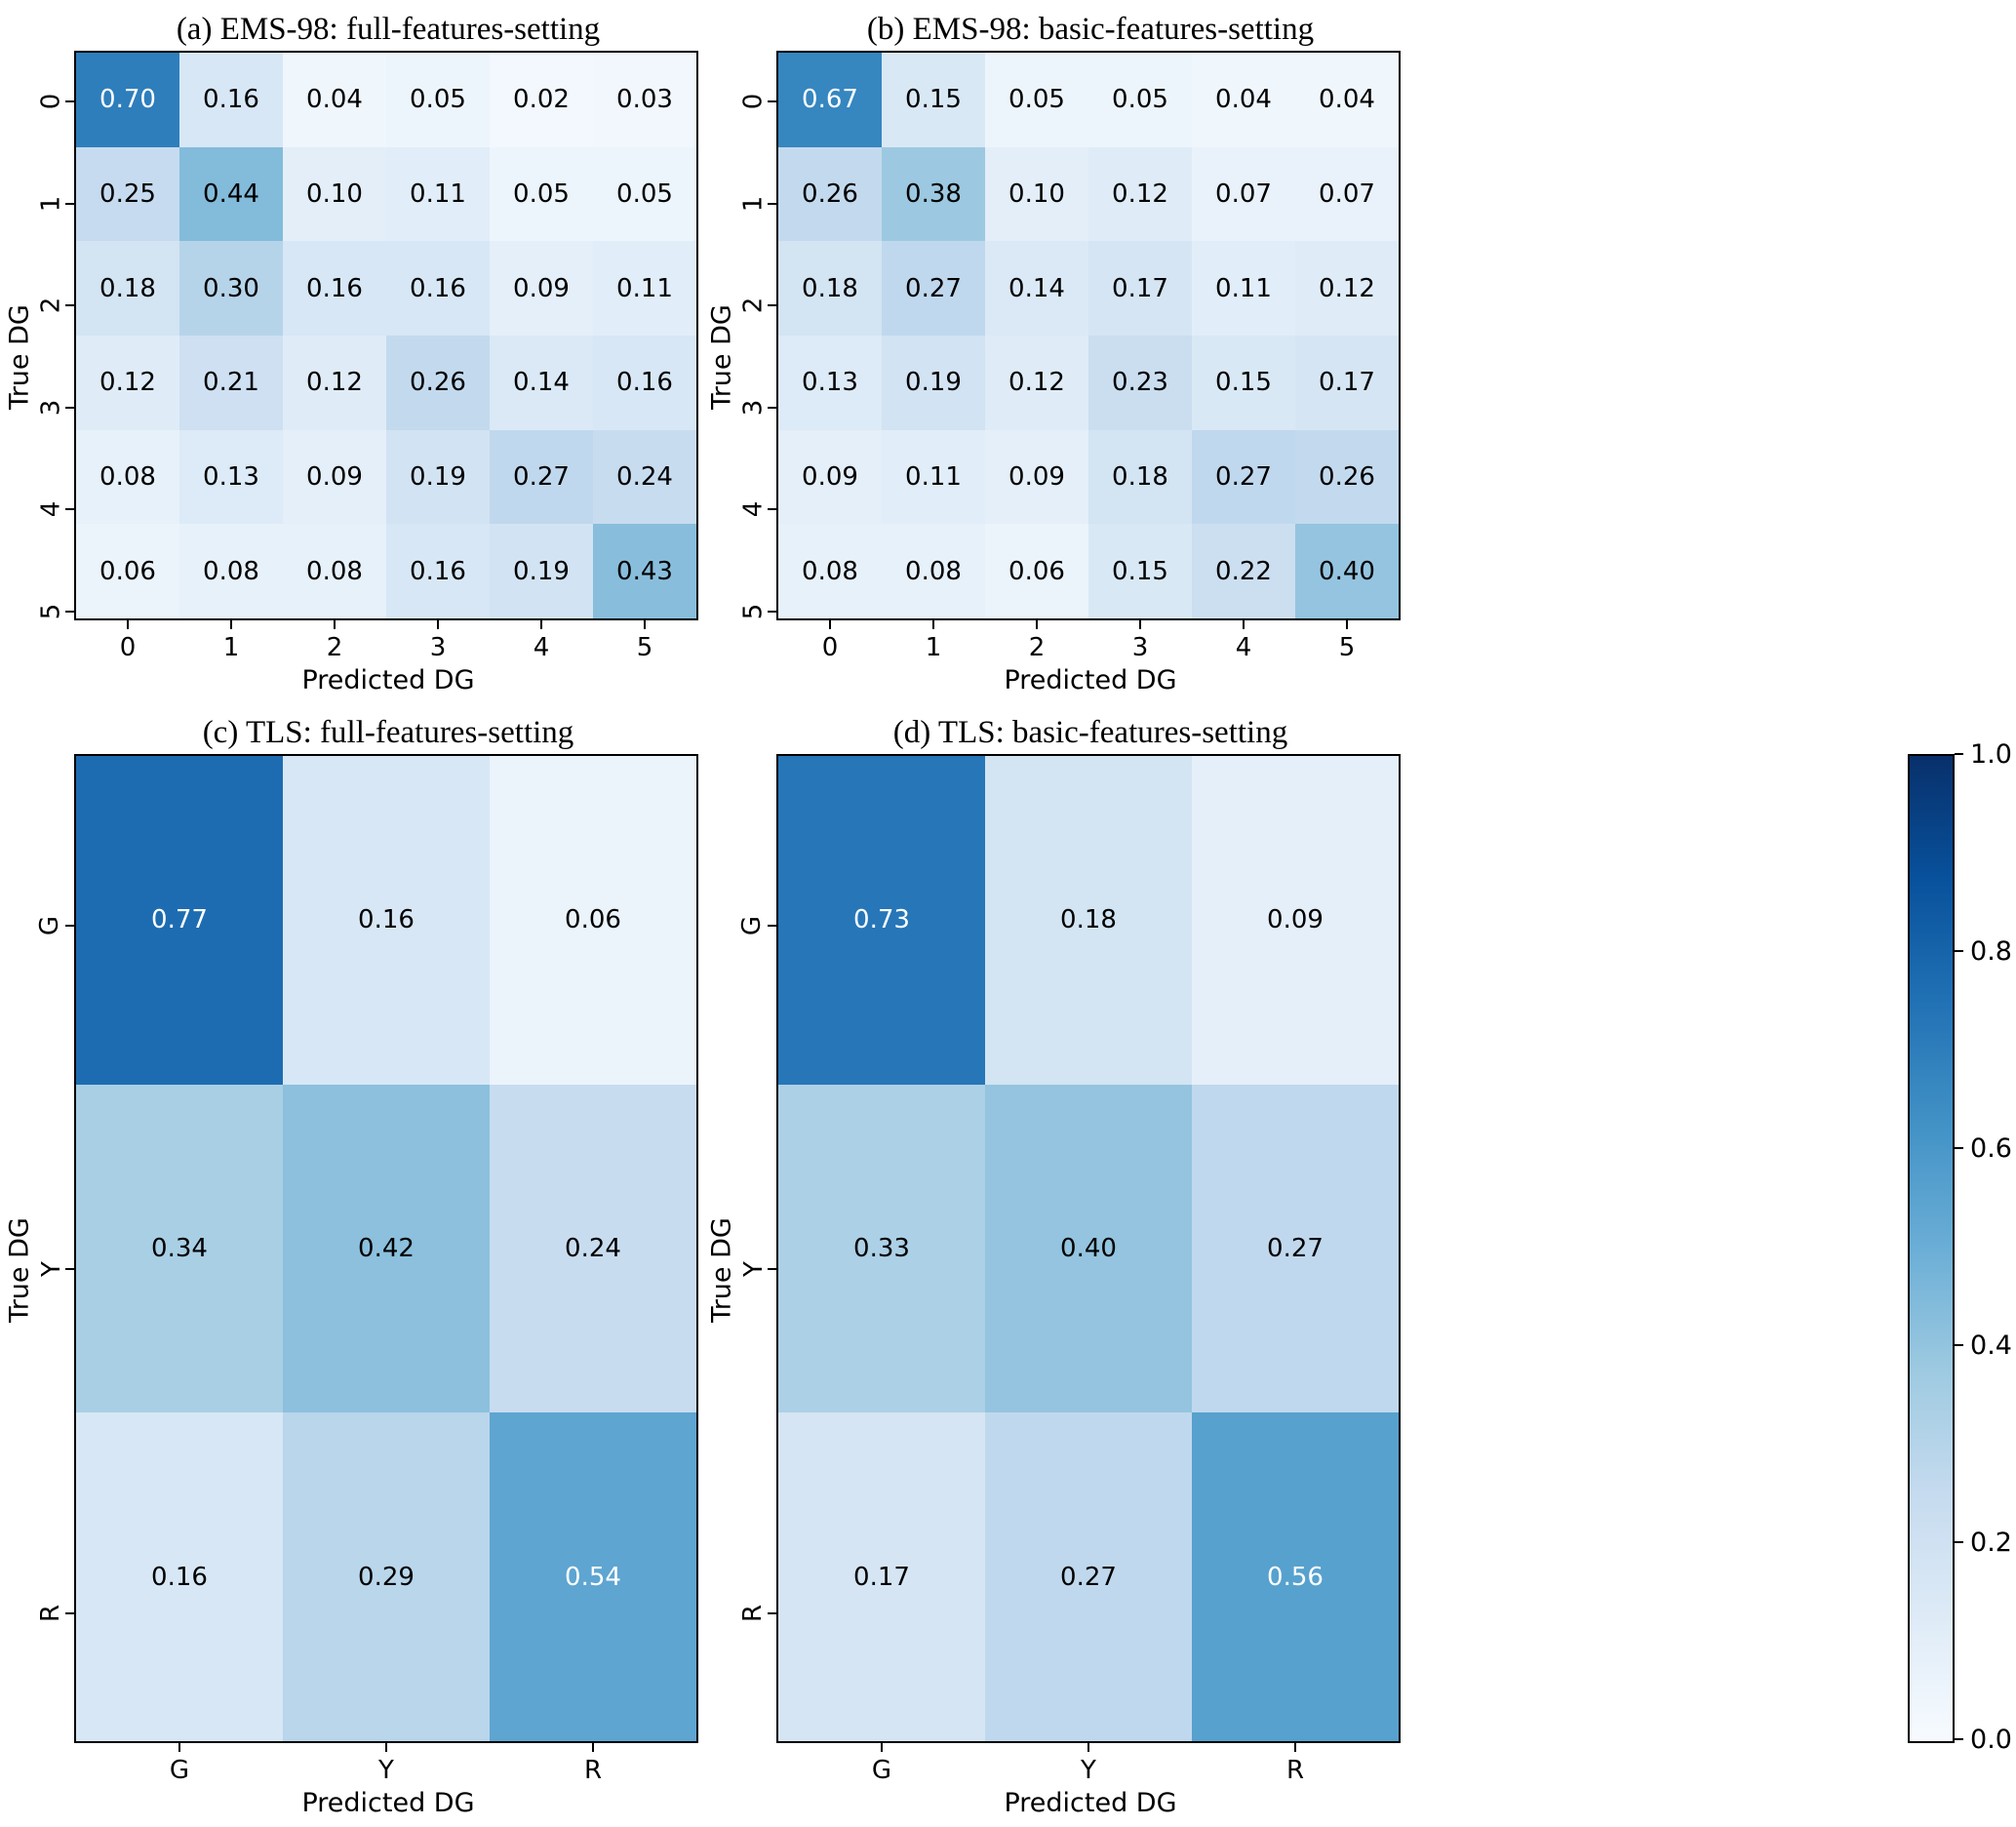  What do you see at coordinates (231, 382) in the screenshot?
I see `heatmap-cell: 0.21` at bounding box center [231, 382].